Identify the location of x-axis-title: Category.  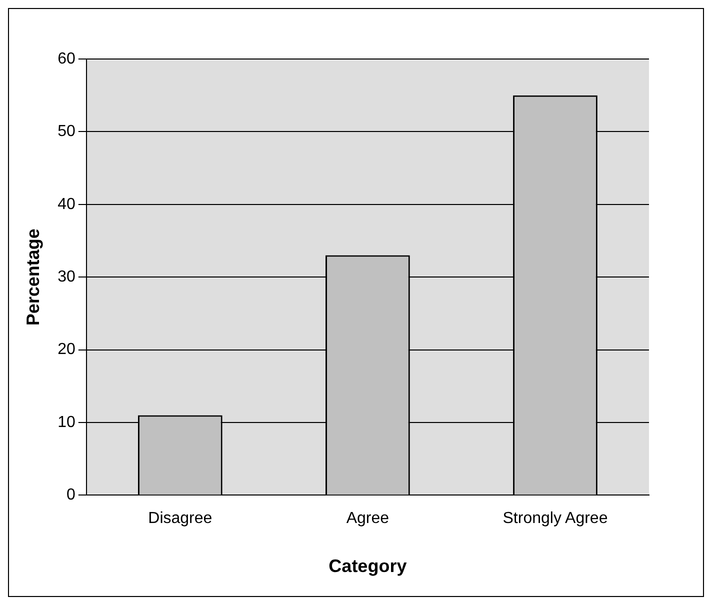
(367, 566).